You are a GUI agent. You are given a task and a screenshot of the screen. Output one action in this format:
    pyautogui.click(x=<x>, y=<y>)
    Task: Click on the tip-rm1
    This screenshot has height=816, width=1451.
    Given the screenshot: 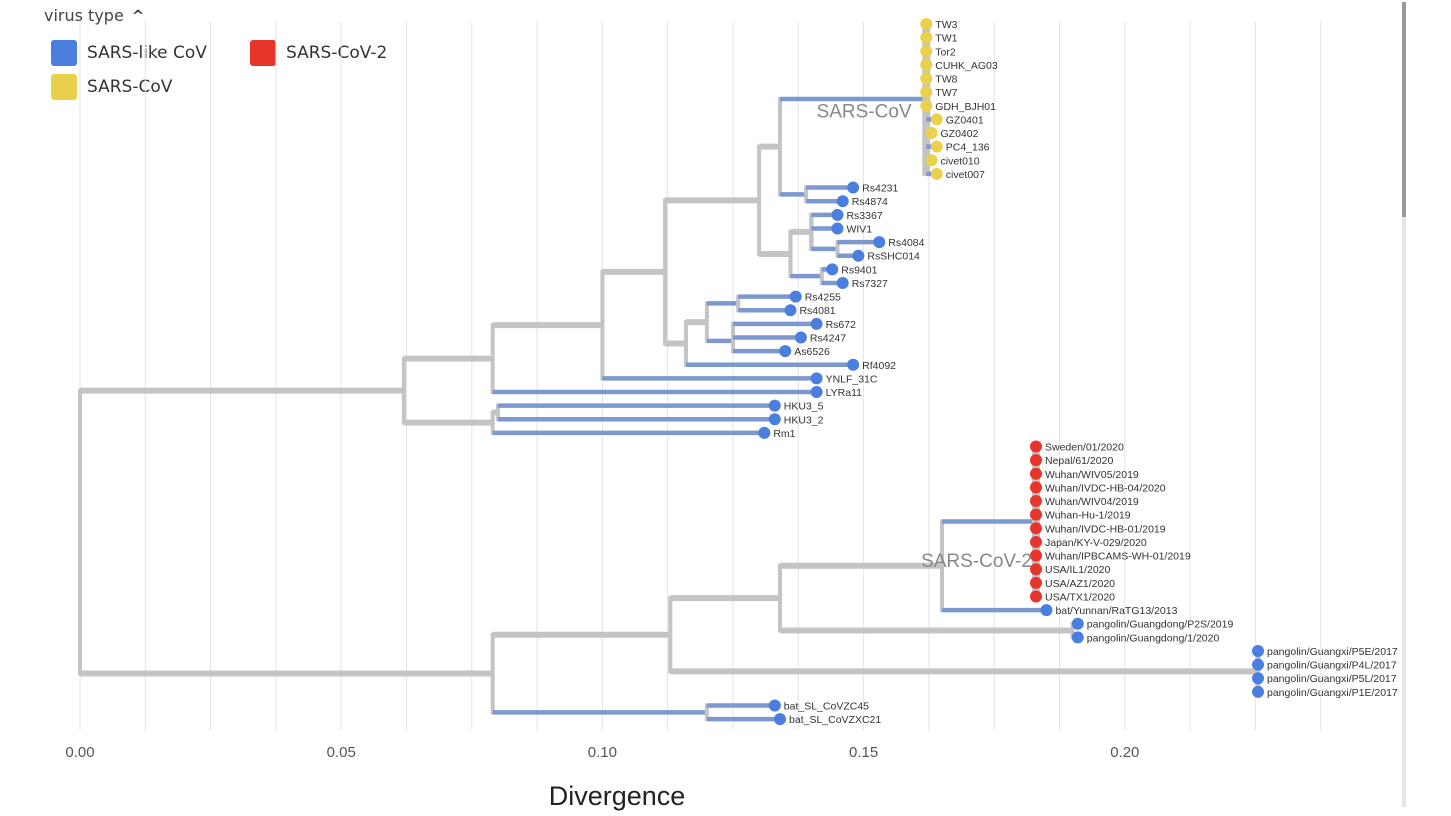 What is the action you would take?
    pyautogui.click(x=764, y=432)
    